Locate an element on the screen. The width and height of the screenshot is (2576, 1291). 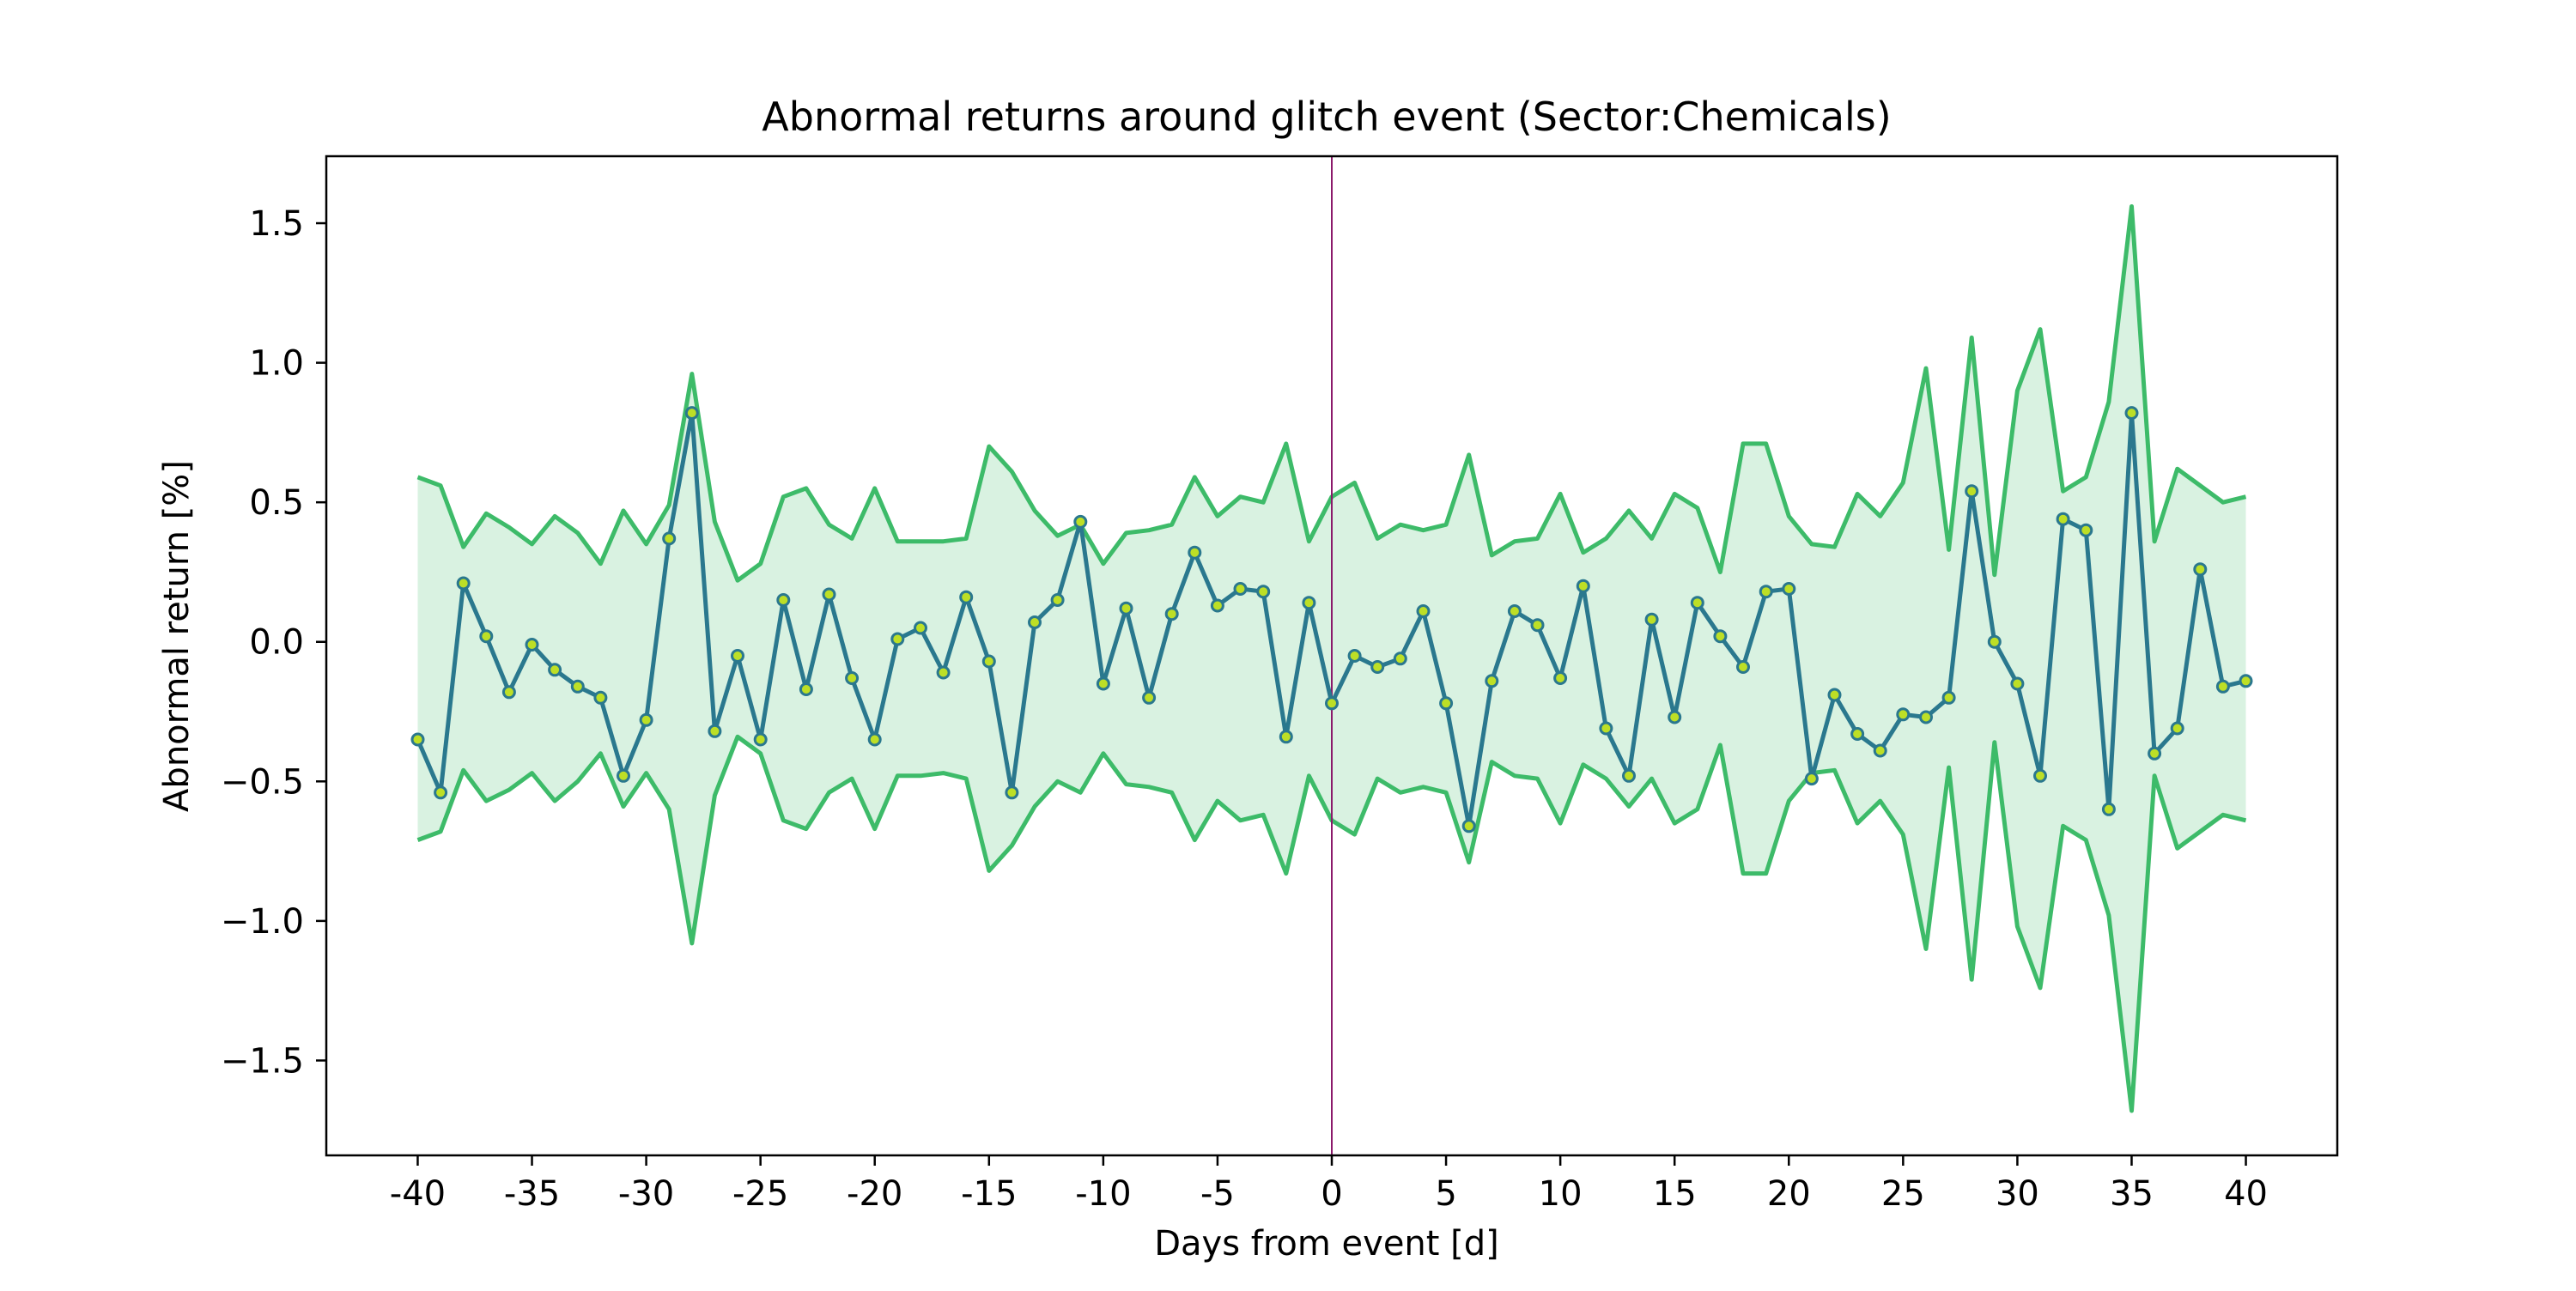
y-tick-label: 0.0 is located at coordinates (276, 643).